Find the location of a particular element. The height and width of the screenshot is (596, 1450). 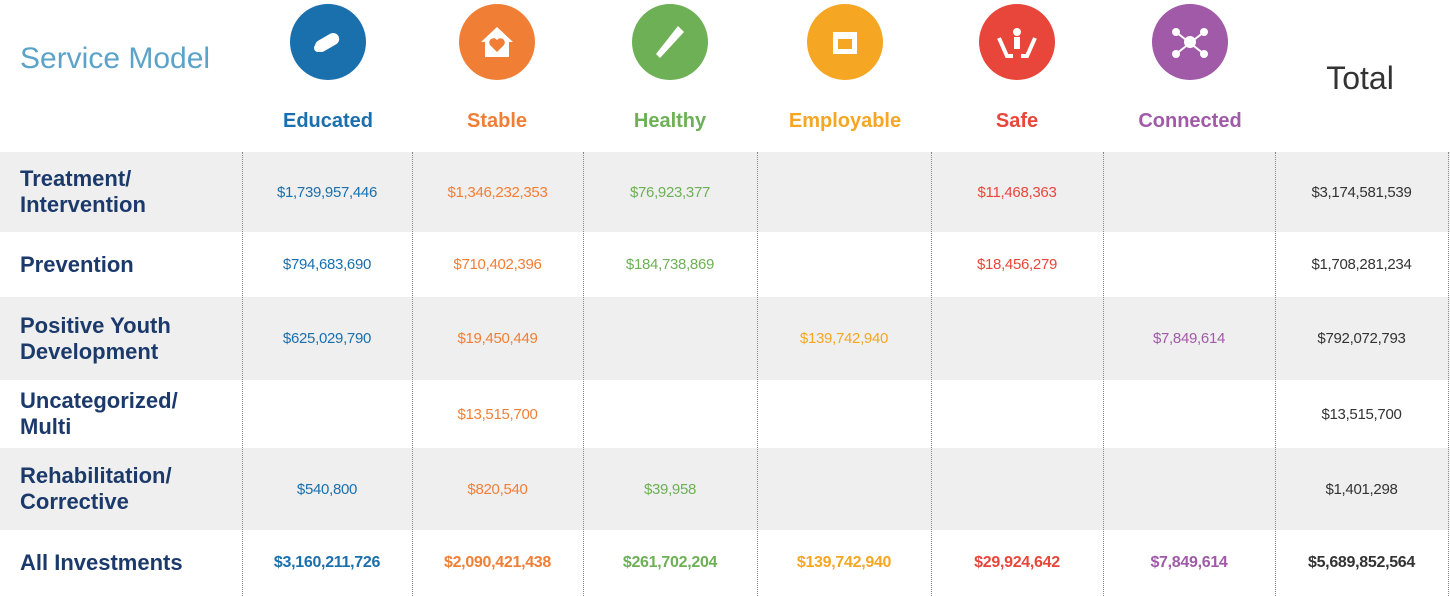

title: Service Model is located at coordinates (115, 58).